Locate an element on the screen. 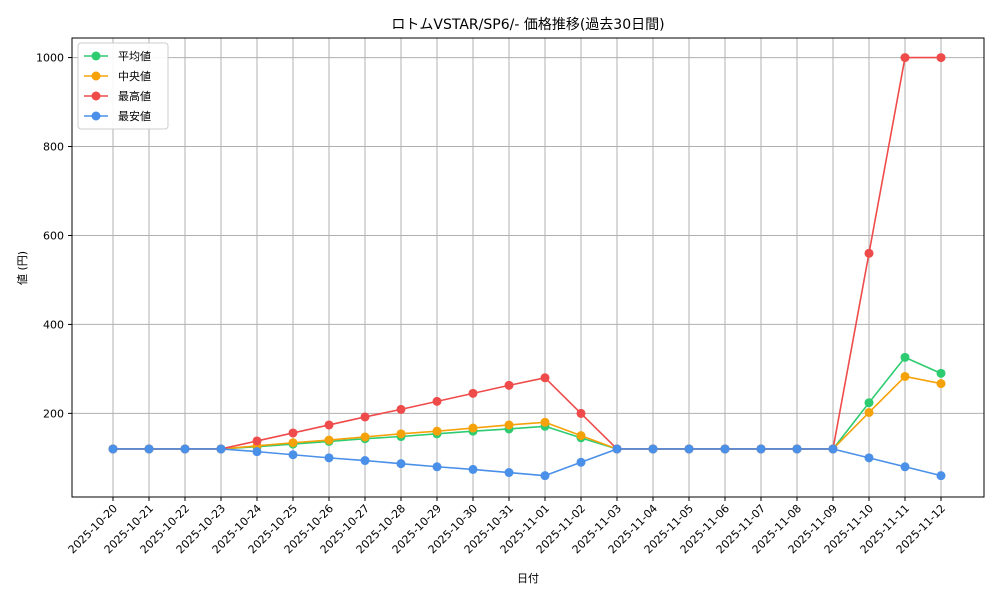 This screenshot has width=1000, height=600. legend-label: 中央値 is located at coordinates (134, 76).